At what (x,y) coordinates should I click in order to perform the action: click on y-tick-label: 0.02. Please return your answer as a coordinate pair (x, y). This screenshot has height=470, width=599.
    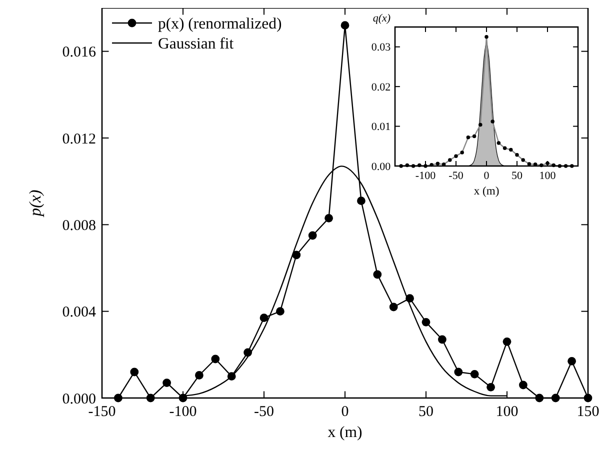
    Looking at the image, I should click on (381, 87).